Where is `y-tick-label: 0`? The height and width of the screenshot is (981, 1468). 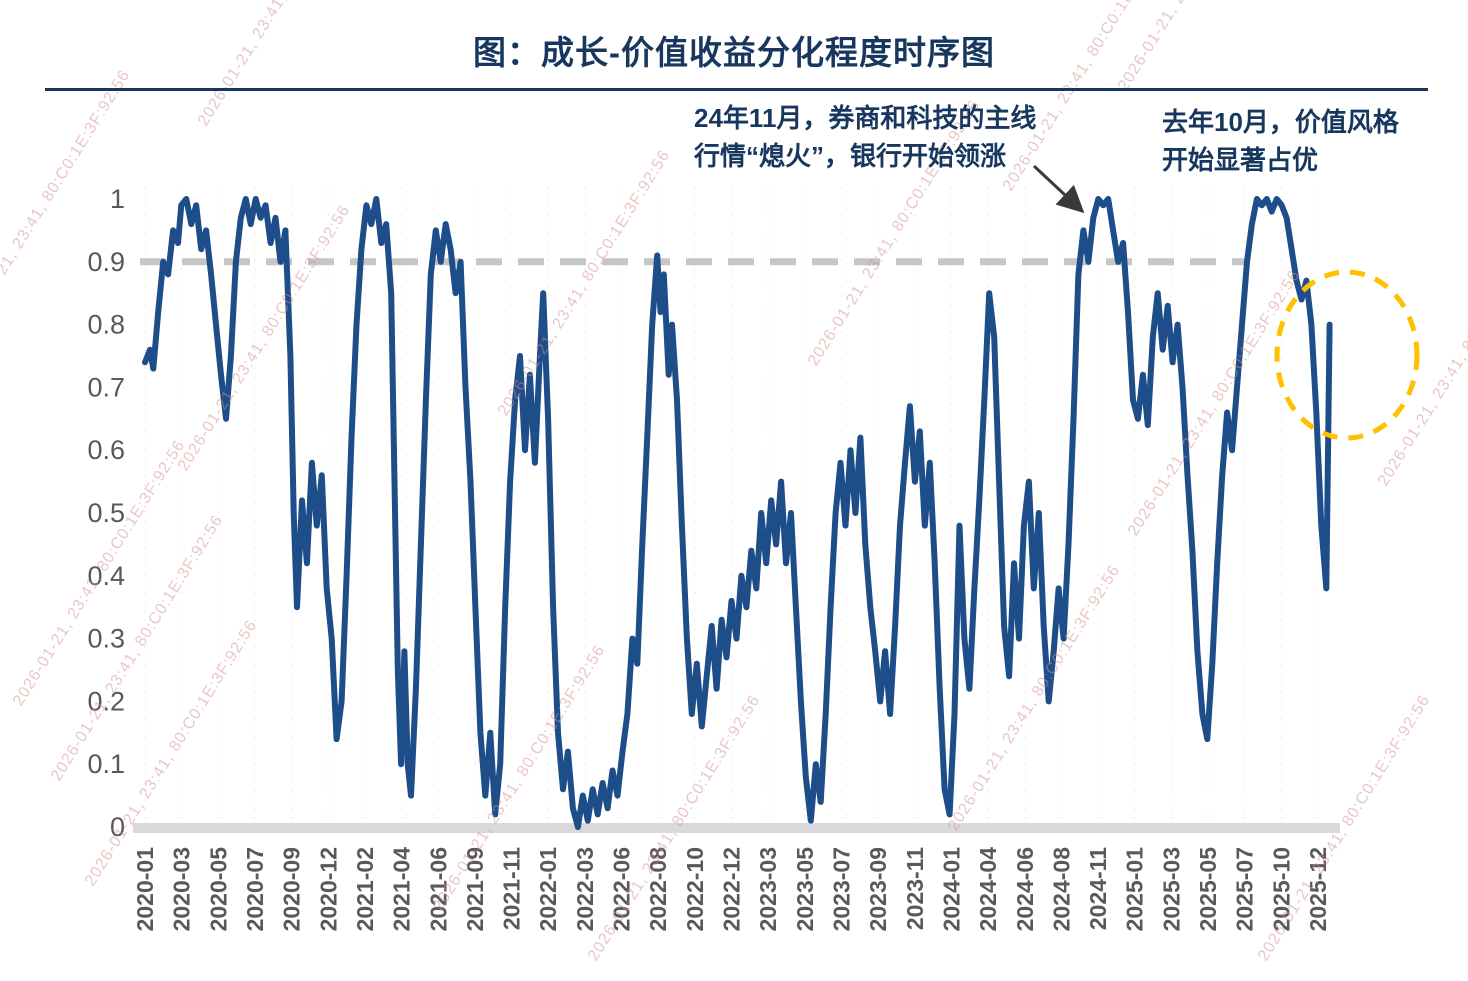 y-tick-label: 0 is located at coordinates (117, 827).